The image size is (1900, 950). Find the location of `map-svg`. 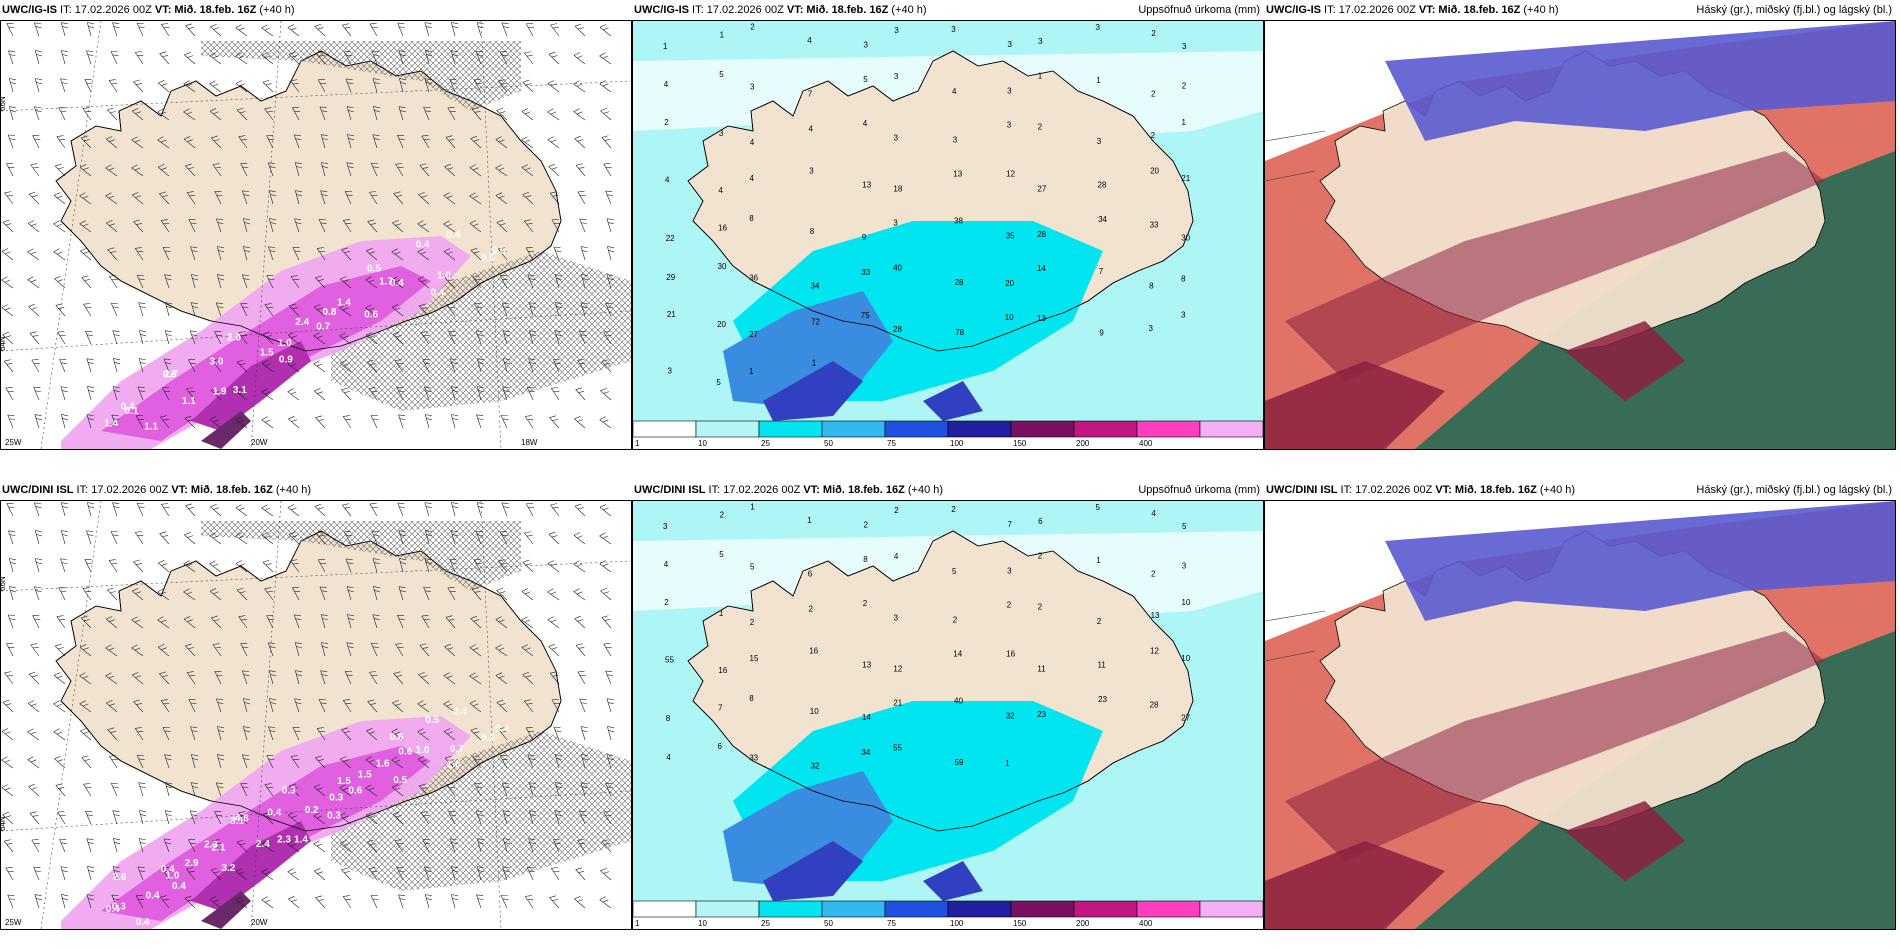

map-svg is located at coordinates (1580, 235).